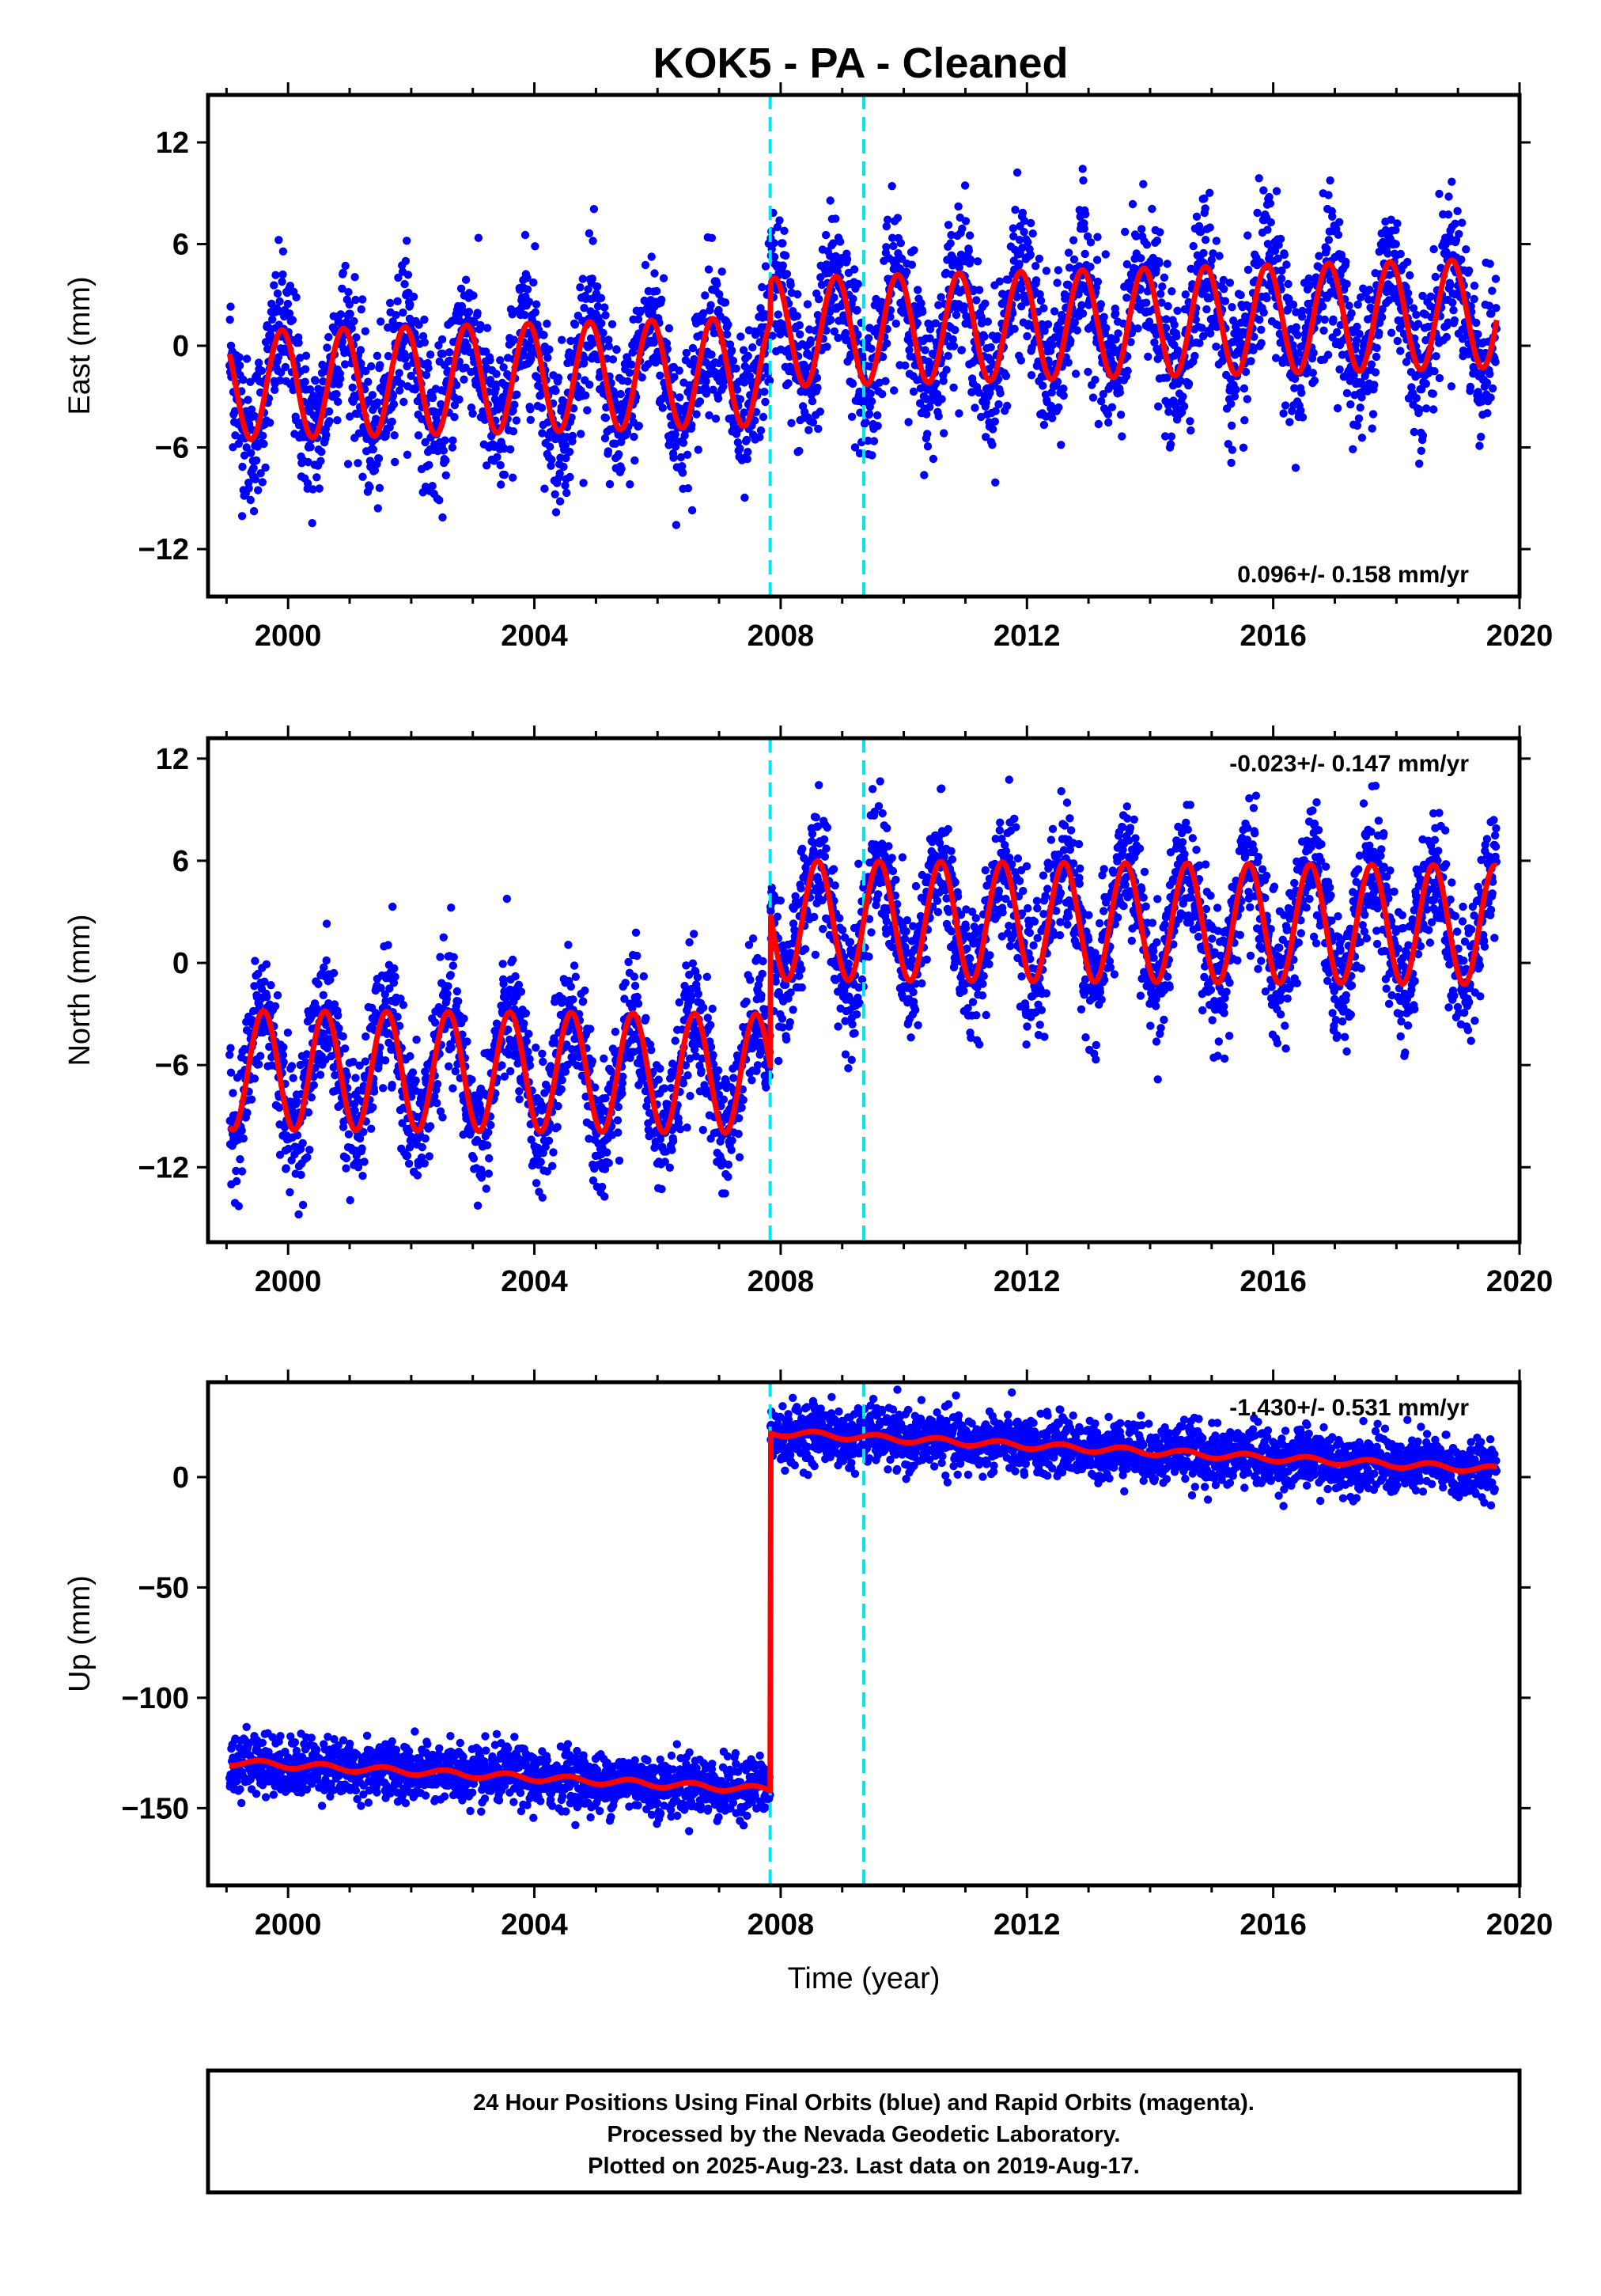 This screenshot has height=2296, width=1601. I want to click on x-tick-label: 2016, so click(1273, 636).